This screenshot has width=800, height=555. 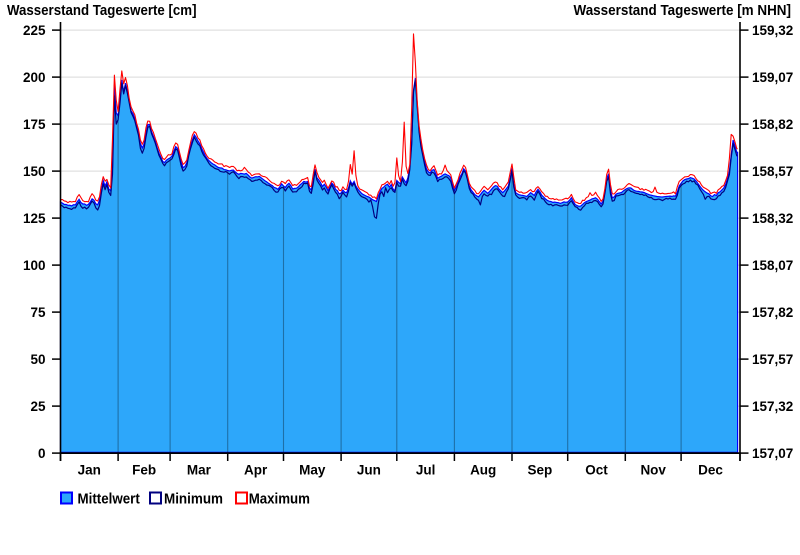 What do you see at coordinates (34, 124) in the screenshot?
I see `svg-text: 175` at bounding box center [34, 124].